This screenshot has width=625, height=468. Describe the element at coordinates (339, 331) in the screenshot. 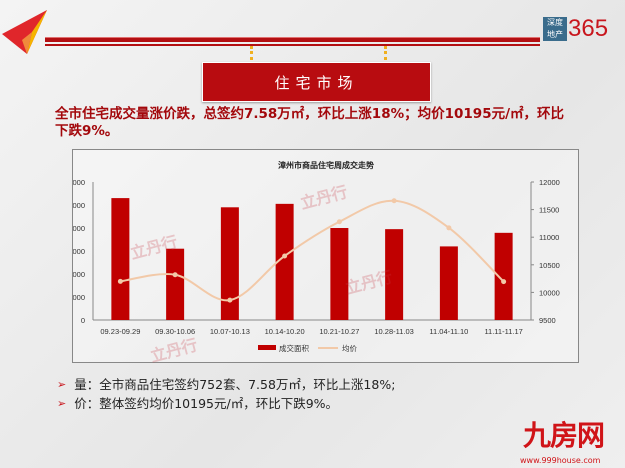

I see `x-tick-label: 10.21-10.27` at that location.